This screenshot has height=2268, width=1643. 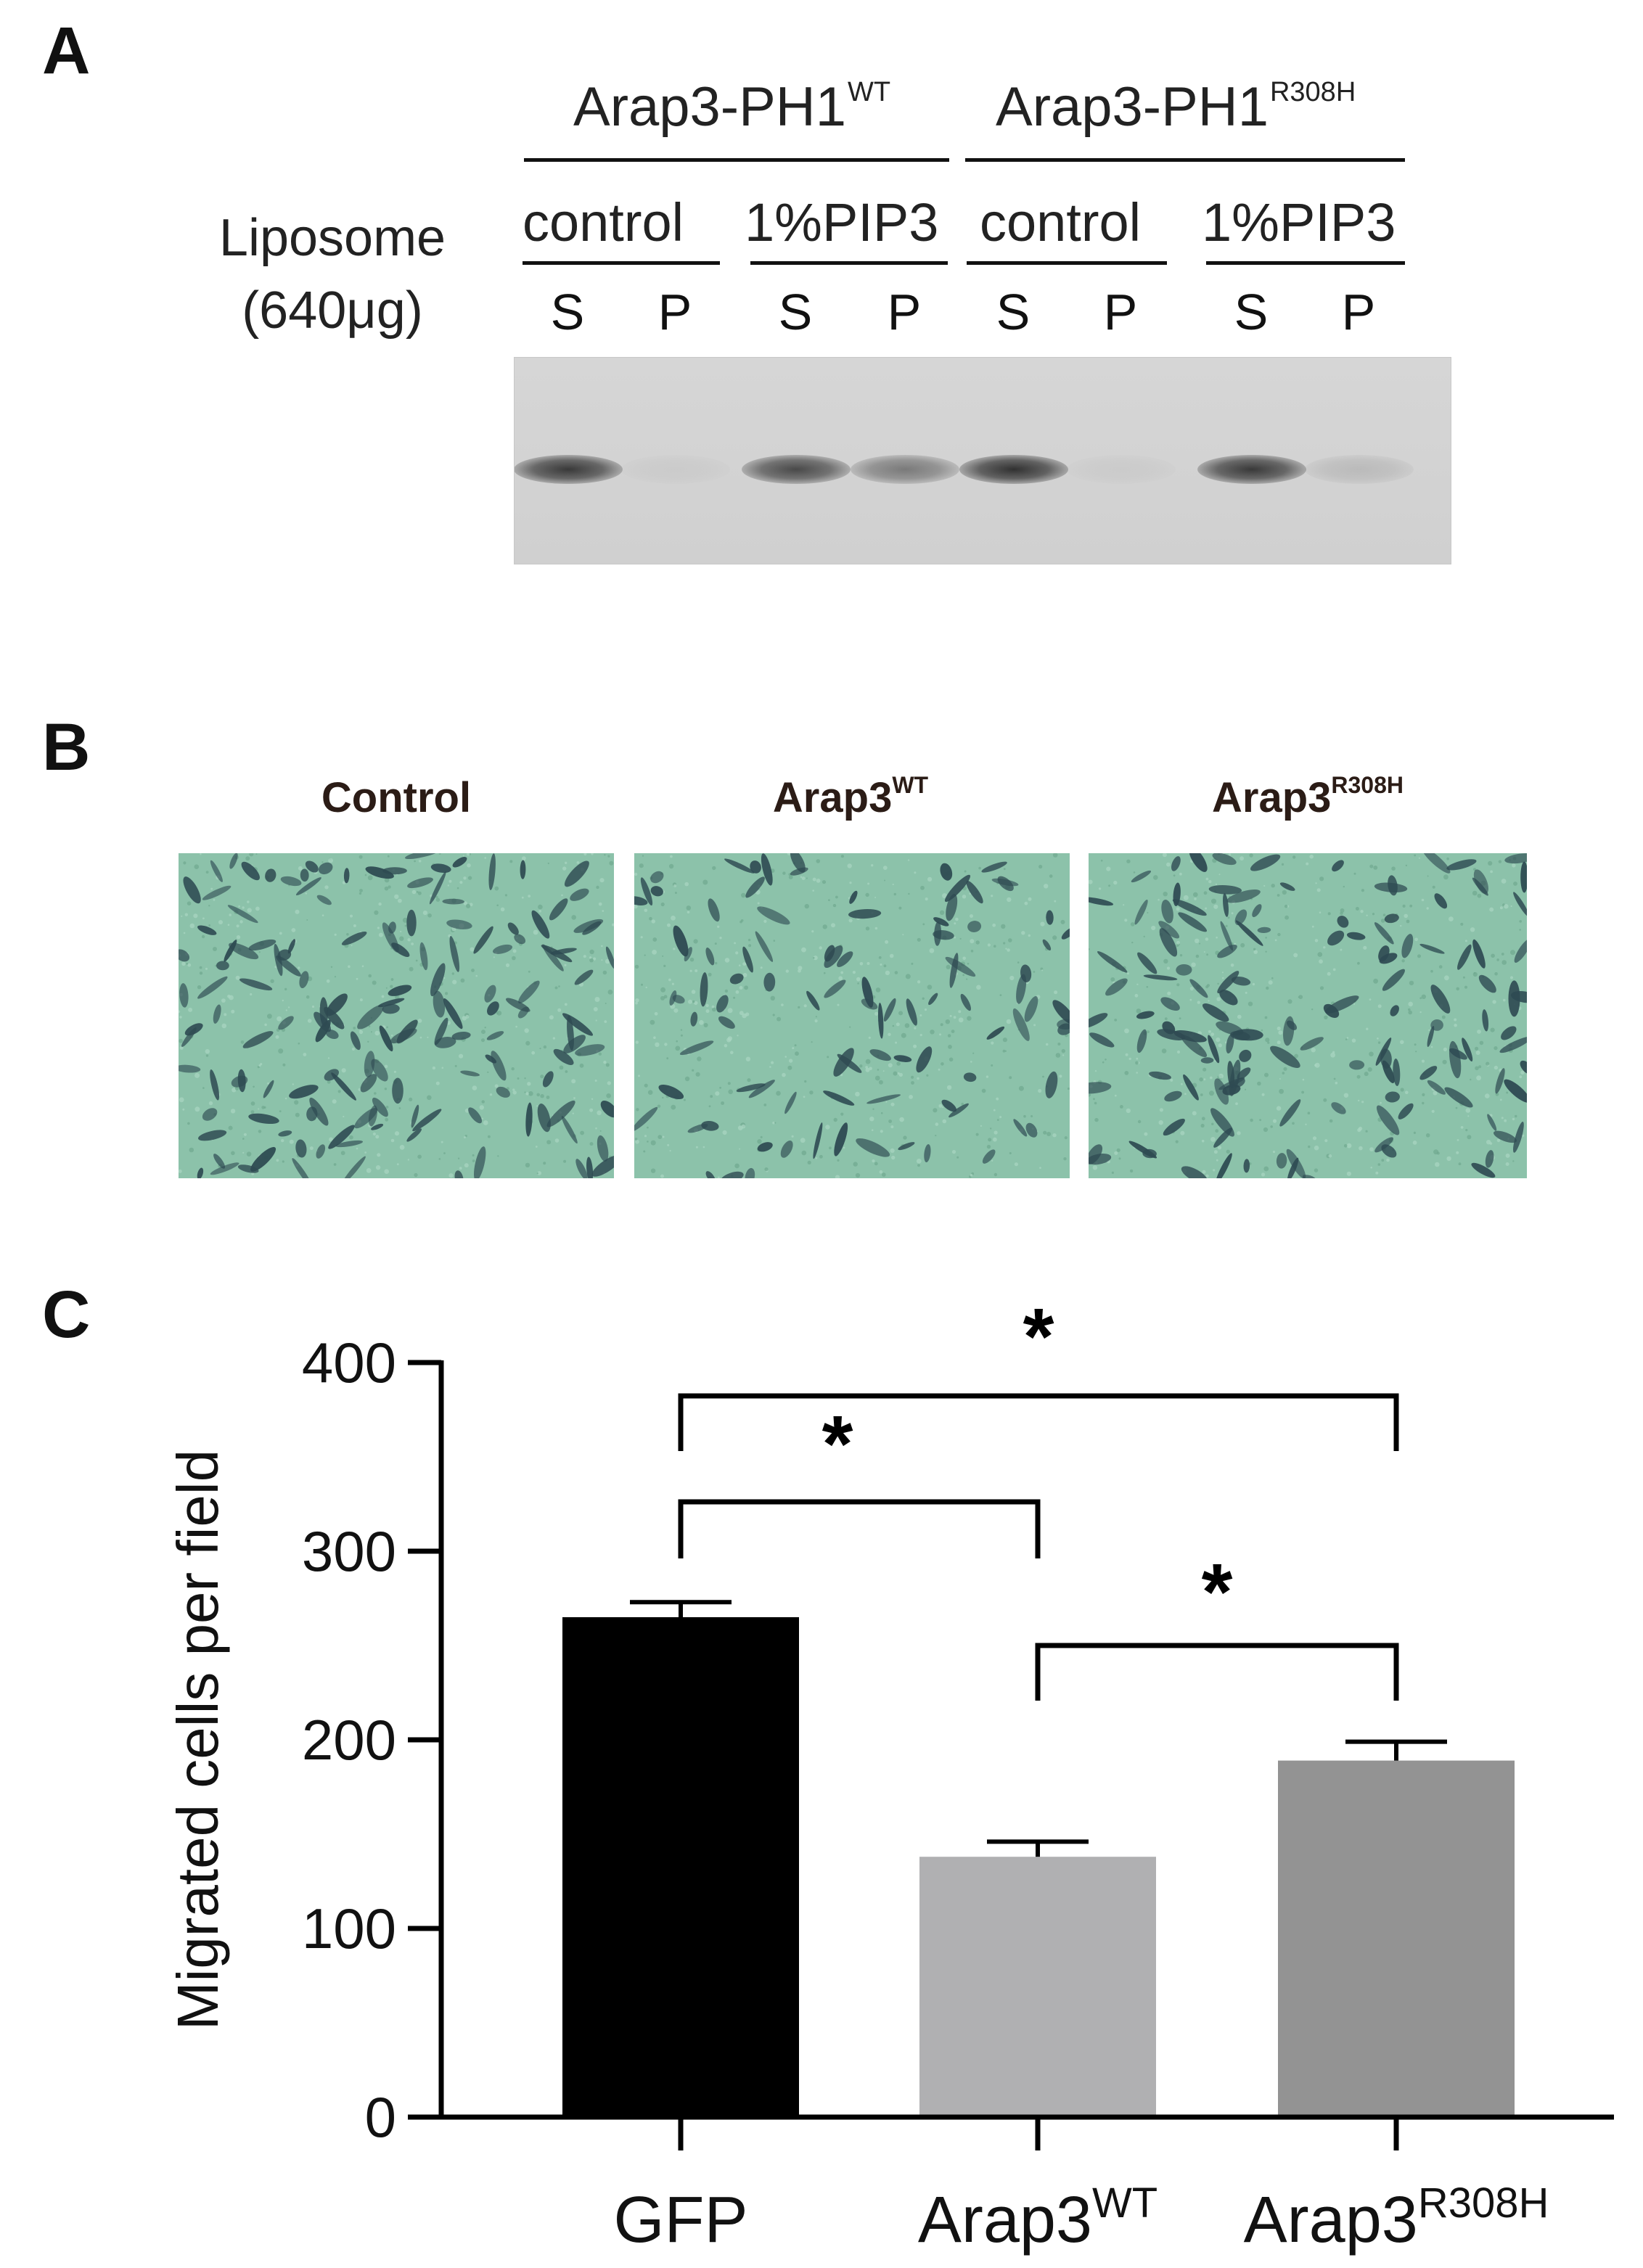 I want to click on x-tick-label: GFP, so click(x=680, y=2220).